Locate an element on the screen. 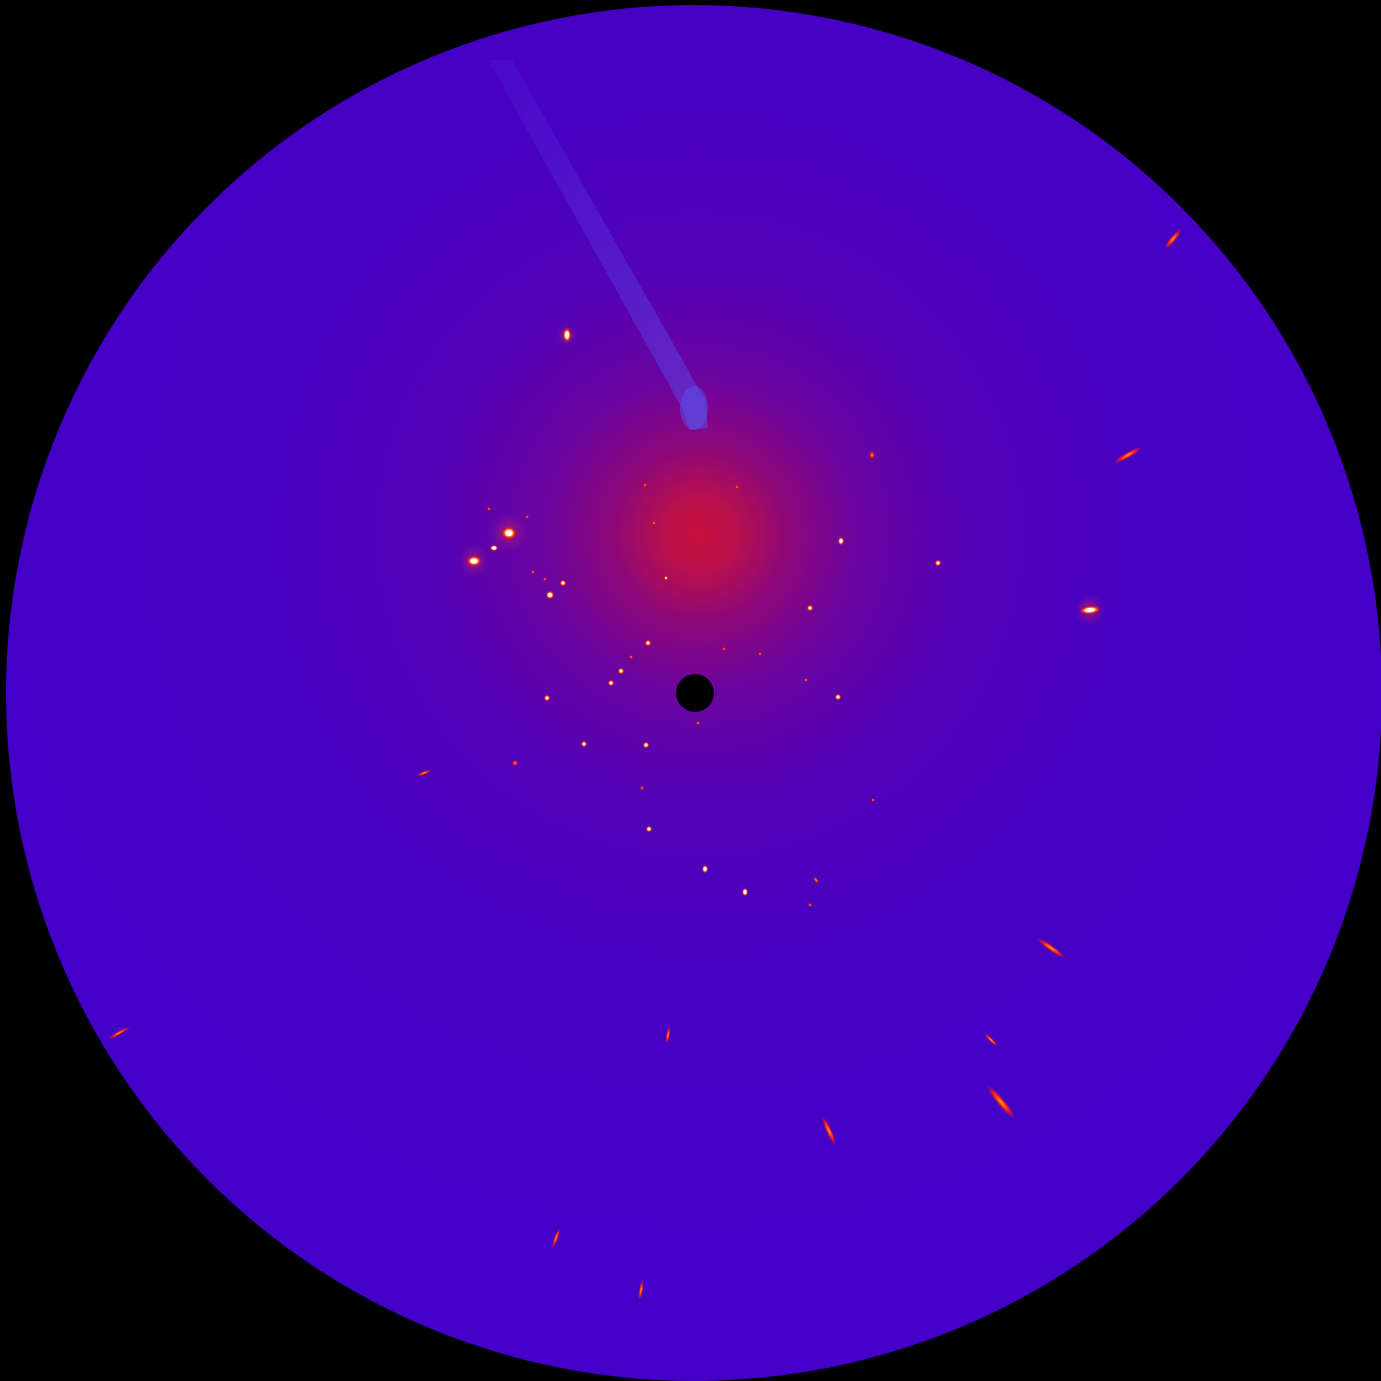 Image resolution: width=1381 pixels, height=1381 pixels. beamstop is located at coordinates (695, 693).